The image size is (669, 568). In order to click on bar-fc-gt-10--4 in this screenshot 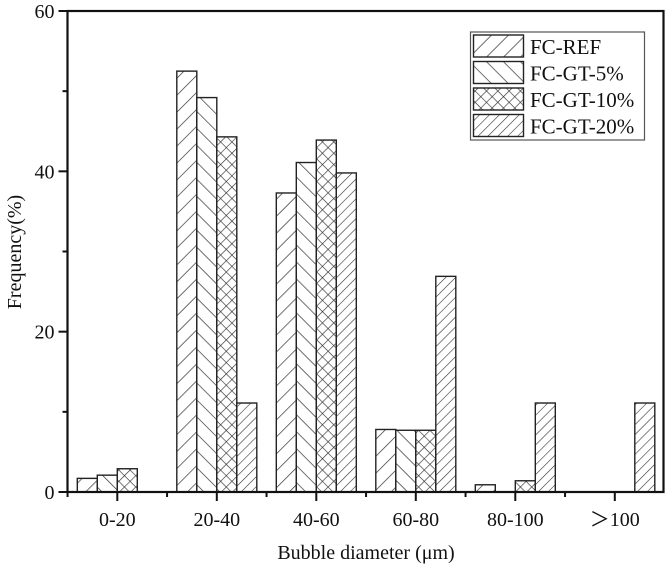, I will do `click(525, 486)`.